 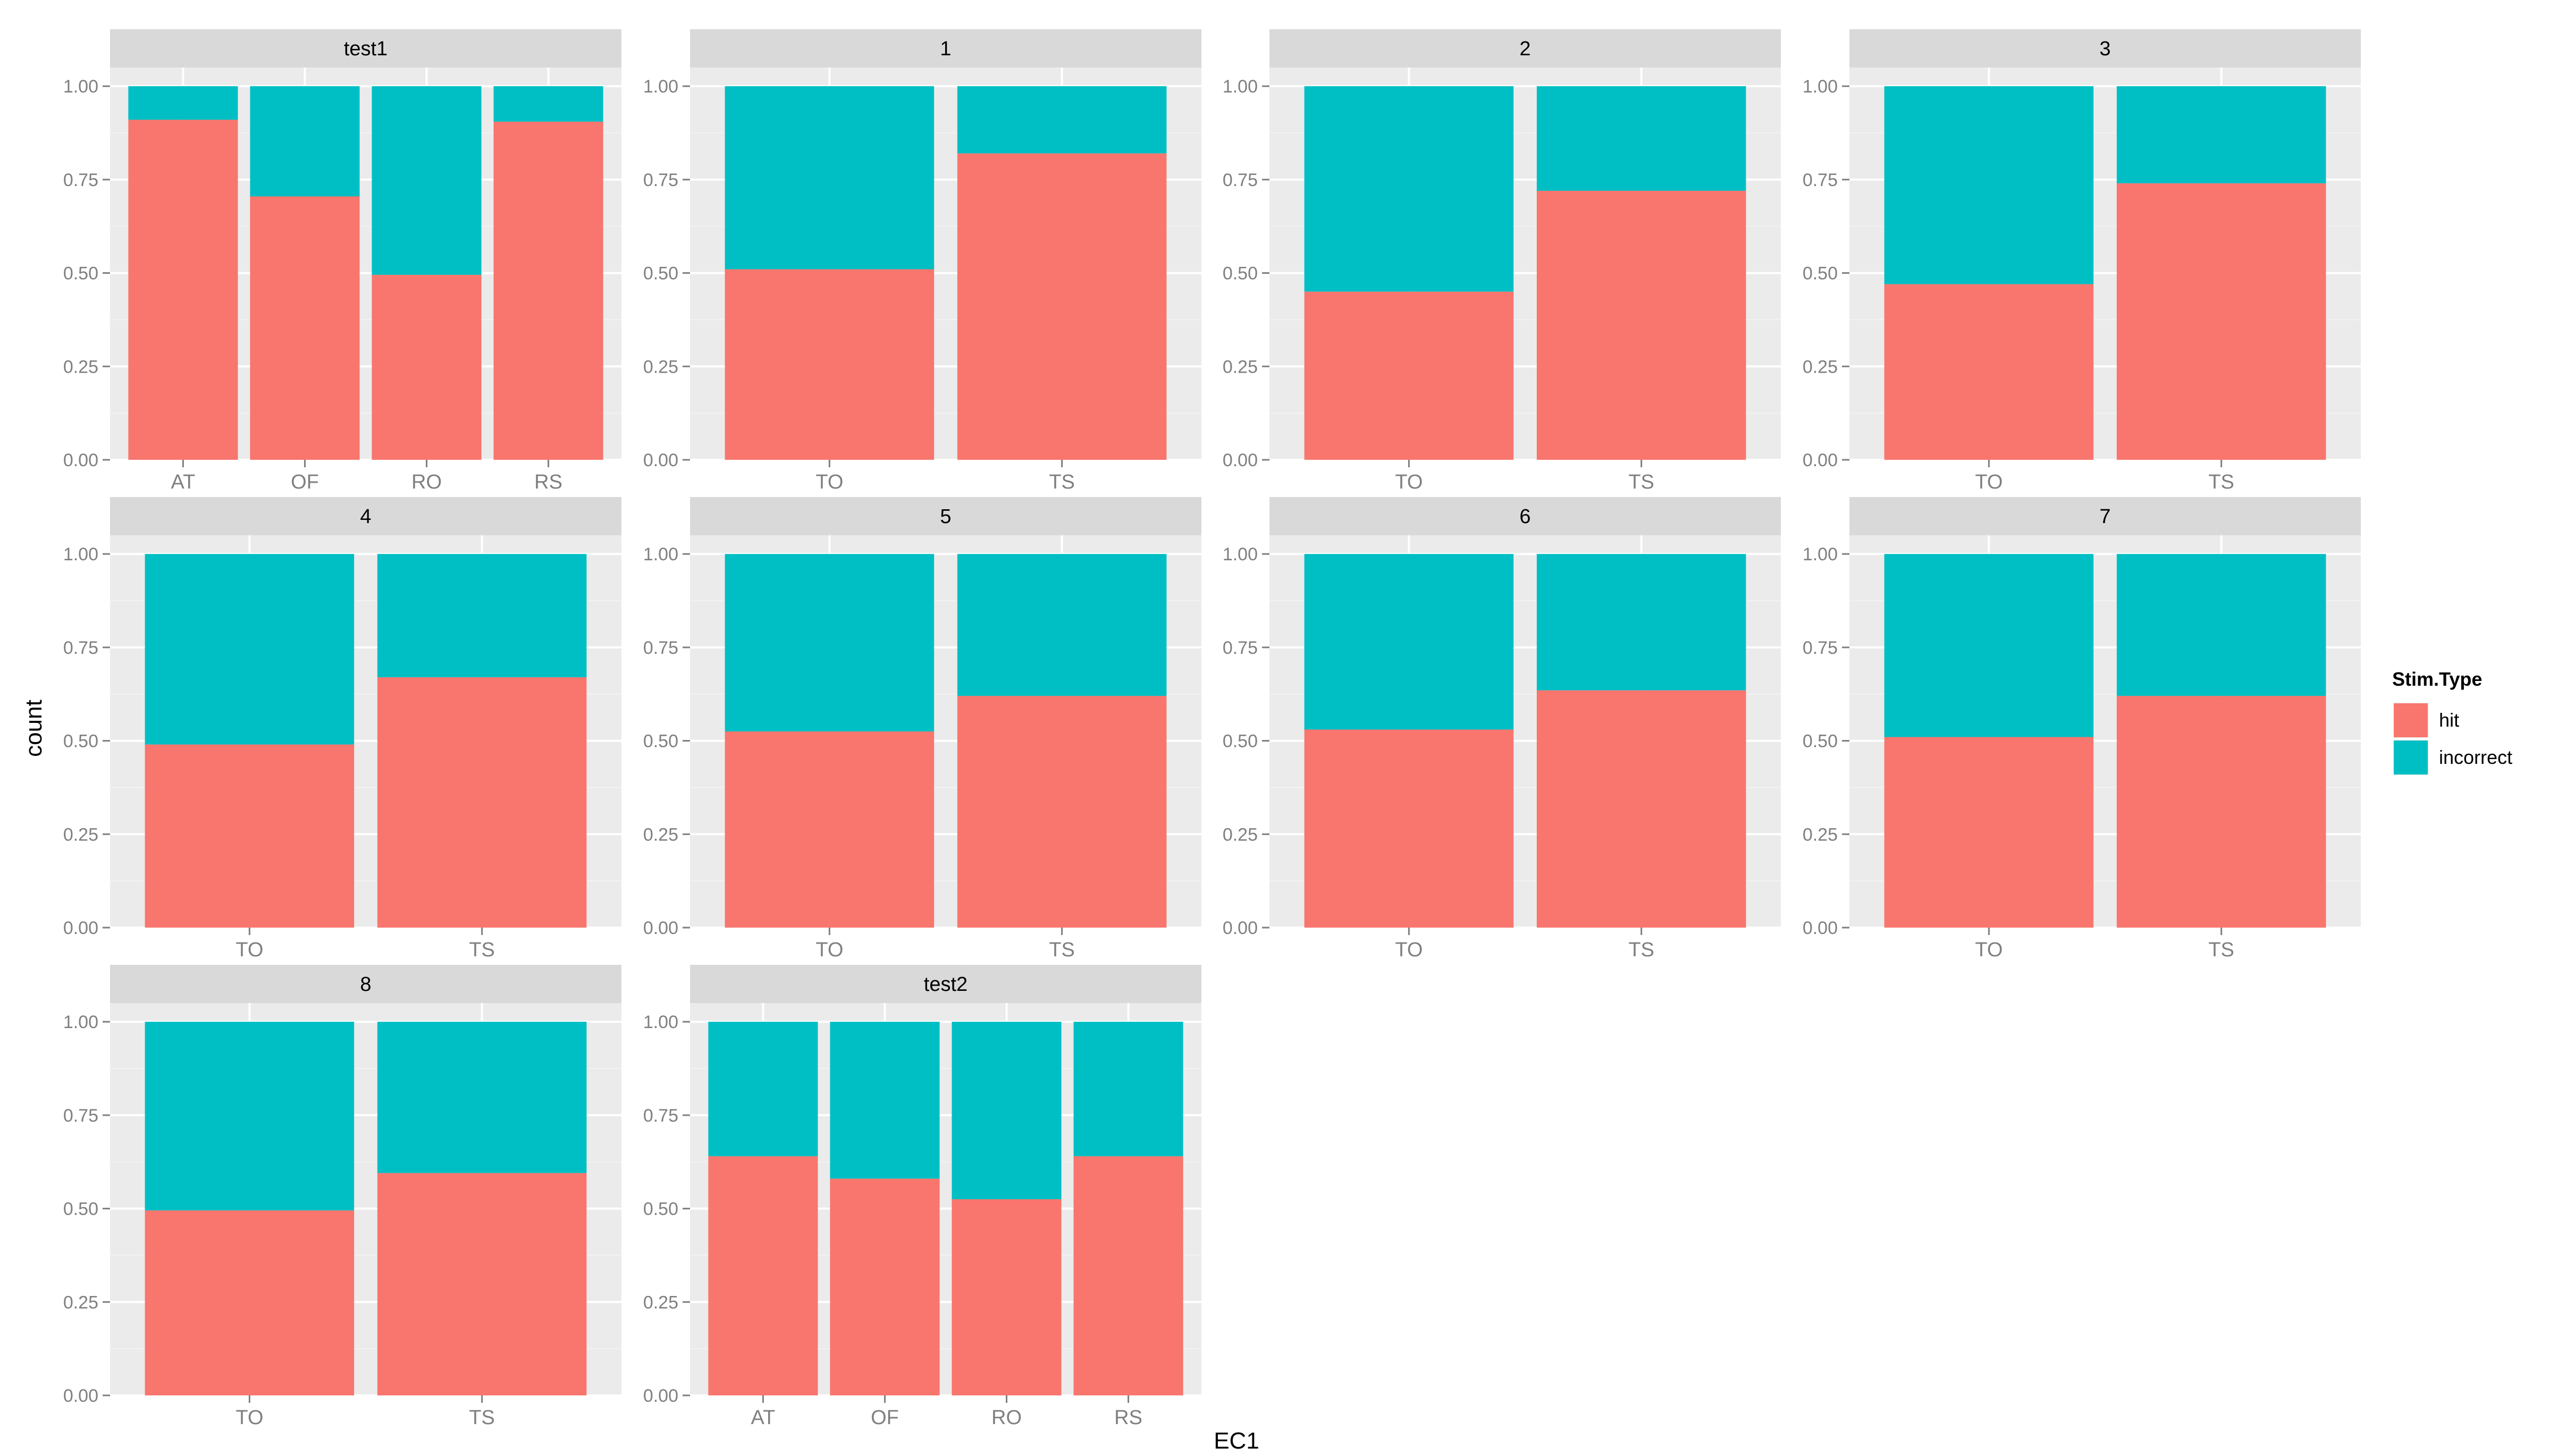 What do you see at coordinates (427, 181) in the screenshot?
I see `bar-incorrect-ro` at bounding box center [427, 181].